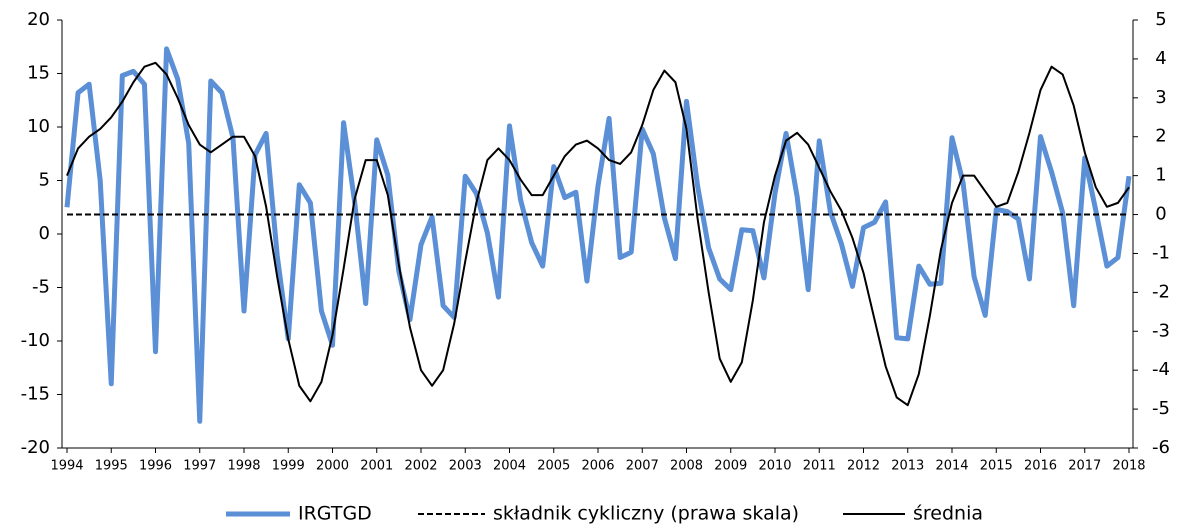  Describe the element at coordinates (553, 466) in the screenshot. I see `x-tick-label: 2005` at that location.